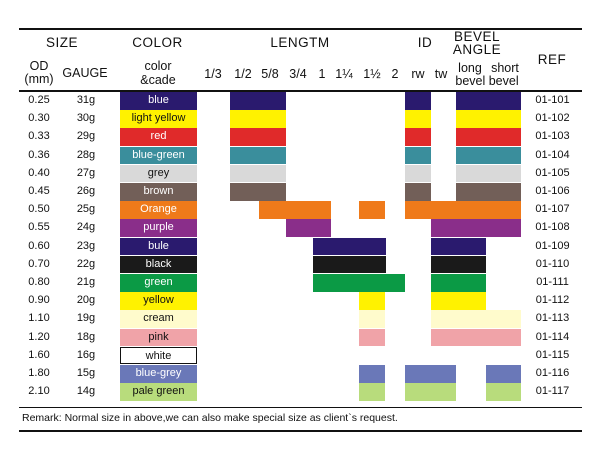  Describe the element at coordinates (552, 154) in the screenshot. I see `ref-value: 01-104` at that location.